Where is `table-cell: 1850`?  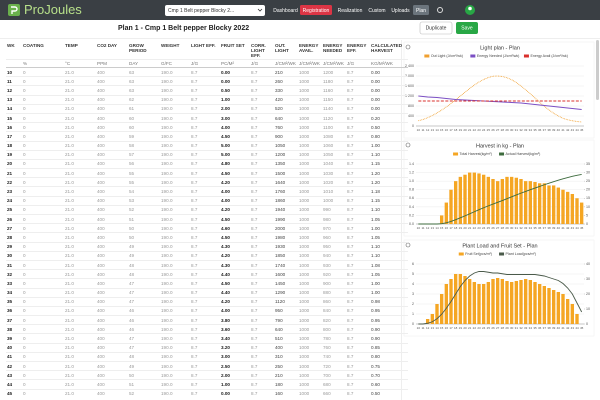 table-cell: 1850 is located at coordinates (286, 255).